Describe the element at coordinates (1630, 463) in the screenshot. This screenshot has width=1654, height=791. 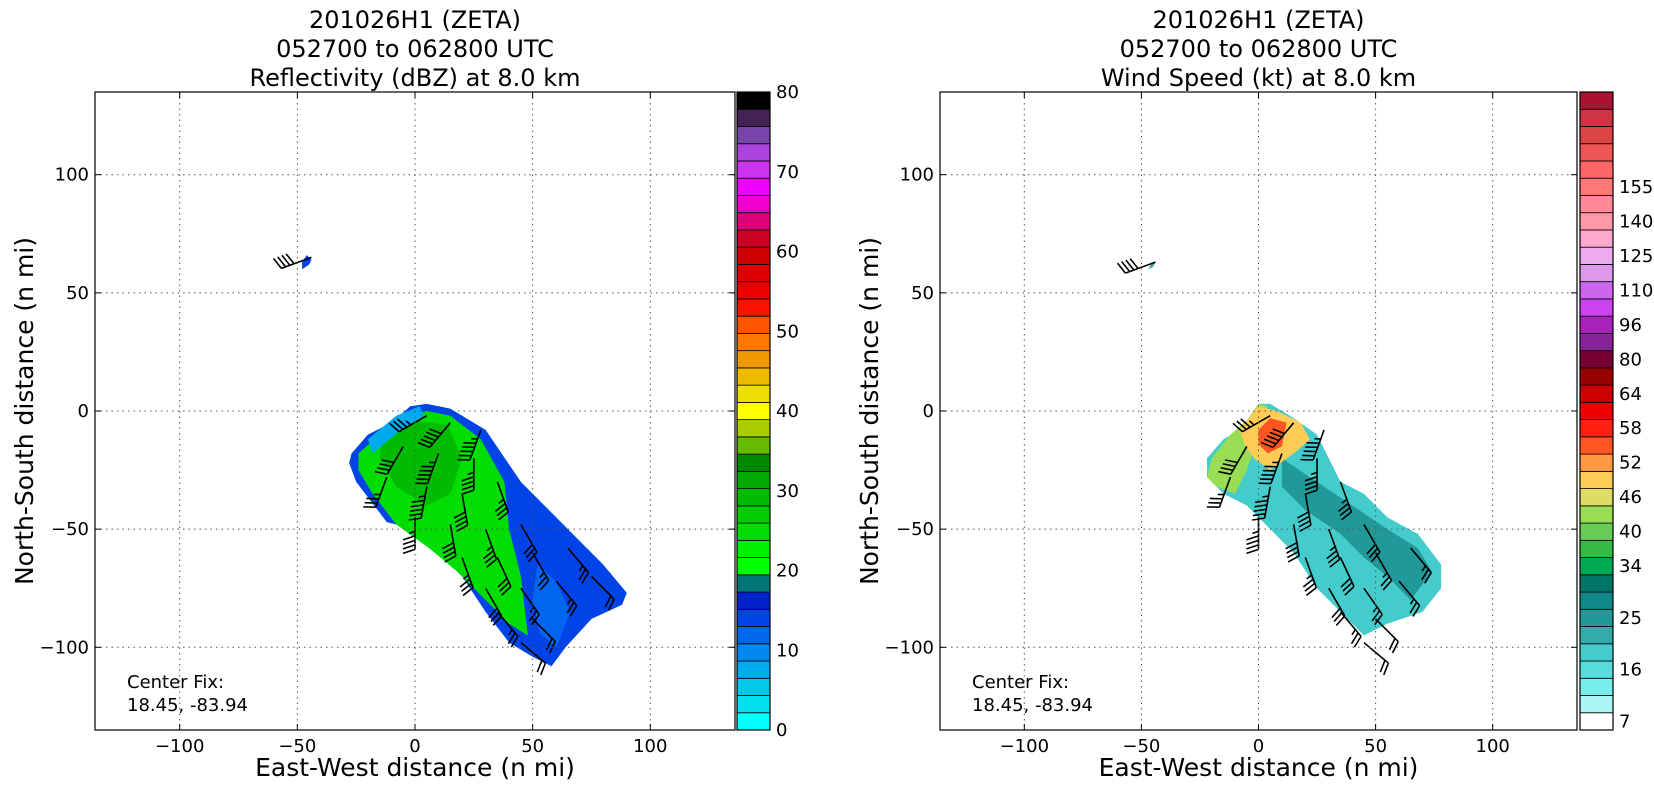
I see `colorbar-tick-label: 52` at that location.